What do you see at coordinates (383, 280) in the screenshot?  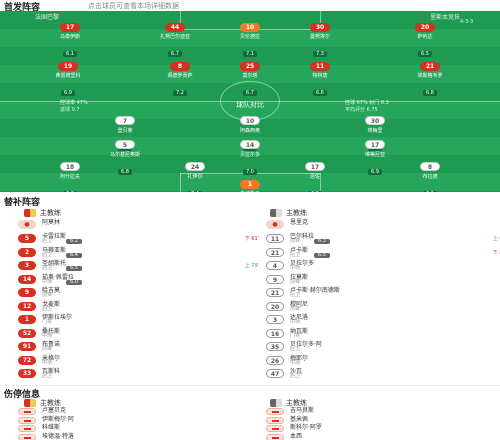 I see `away-sub-row: 9 拉莫斯 前锋` at bounding box center [383, 280].